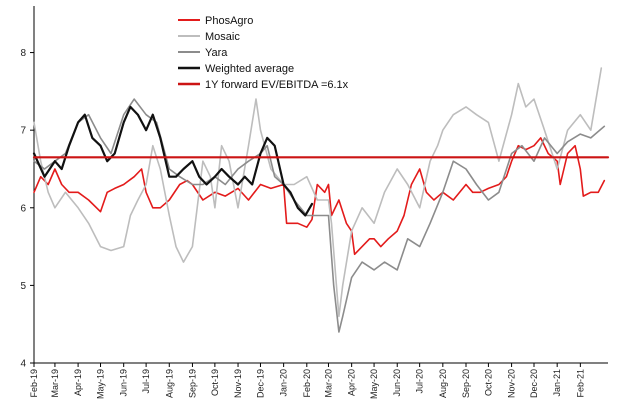 This screenshot has height=412, width=620. I want to click on x-tick-label: Apr-19, so click(78, 382).